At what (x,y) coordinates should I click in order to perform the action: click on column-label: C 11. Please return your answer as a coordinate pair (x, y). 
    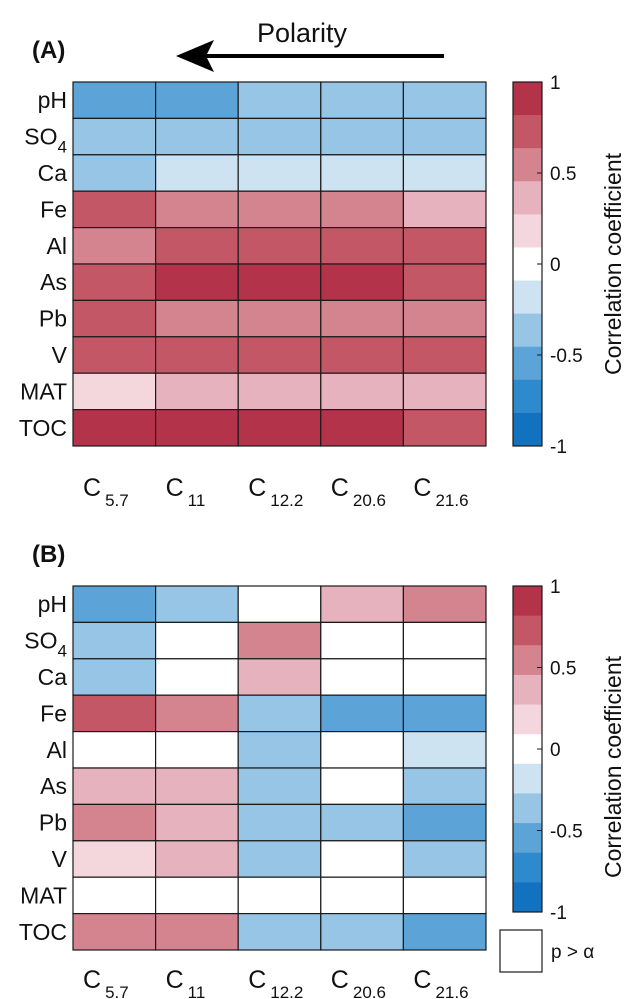
    Looking at the image, I should click on (186, 492).